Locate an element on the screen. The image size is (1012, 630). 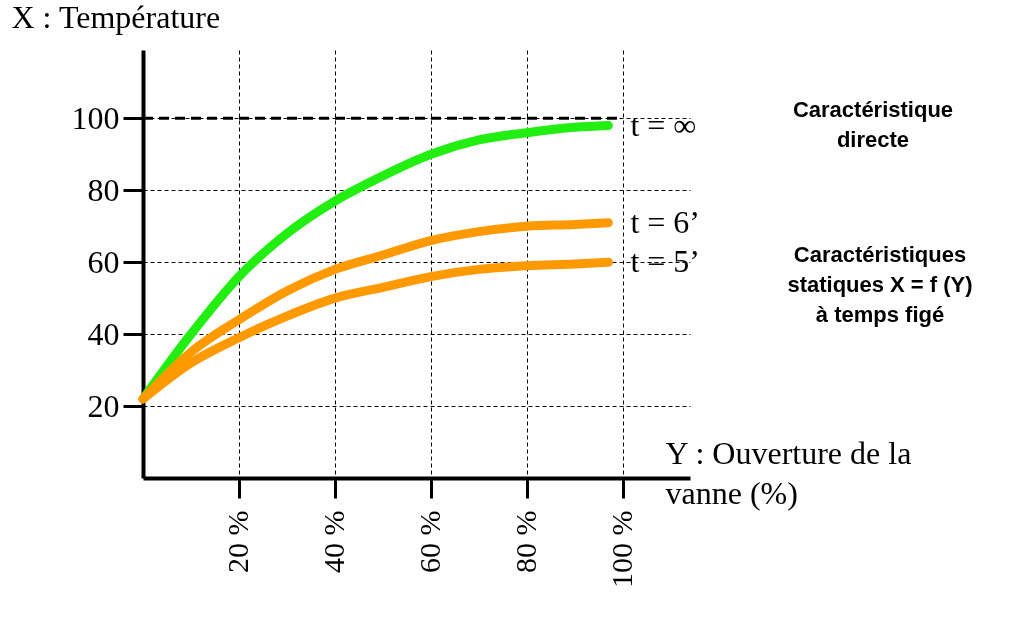
text: Caractéristiques statiques X = f (Y) à temps figé is located at coordinates (880, 284).